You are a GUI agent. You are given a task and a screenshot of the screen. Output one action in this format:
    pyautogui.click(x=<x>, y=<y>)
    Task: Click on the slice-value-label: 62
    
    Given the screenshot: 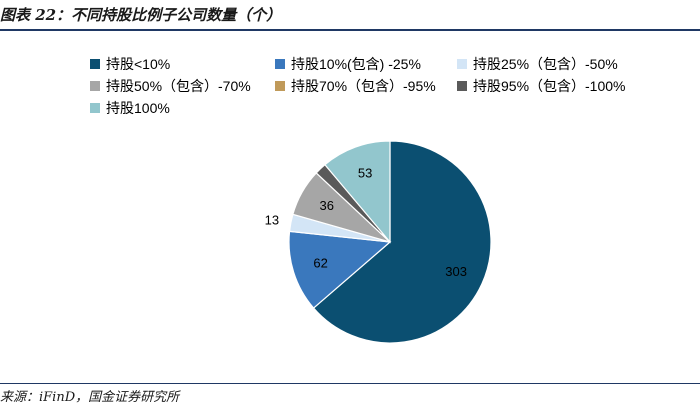 What is the action you would take?
    pyautogui.click(x=320, y=263)
    